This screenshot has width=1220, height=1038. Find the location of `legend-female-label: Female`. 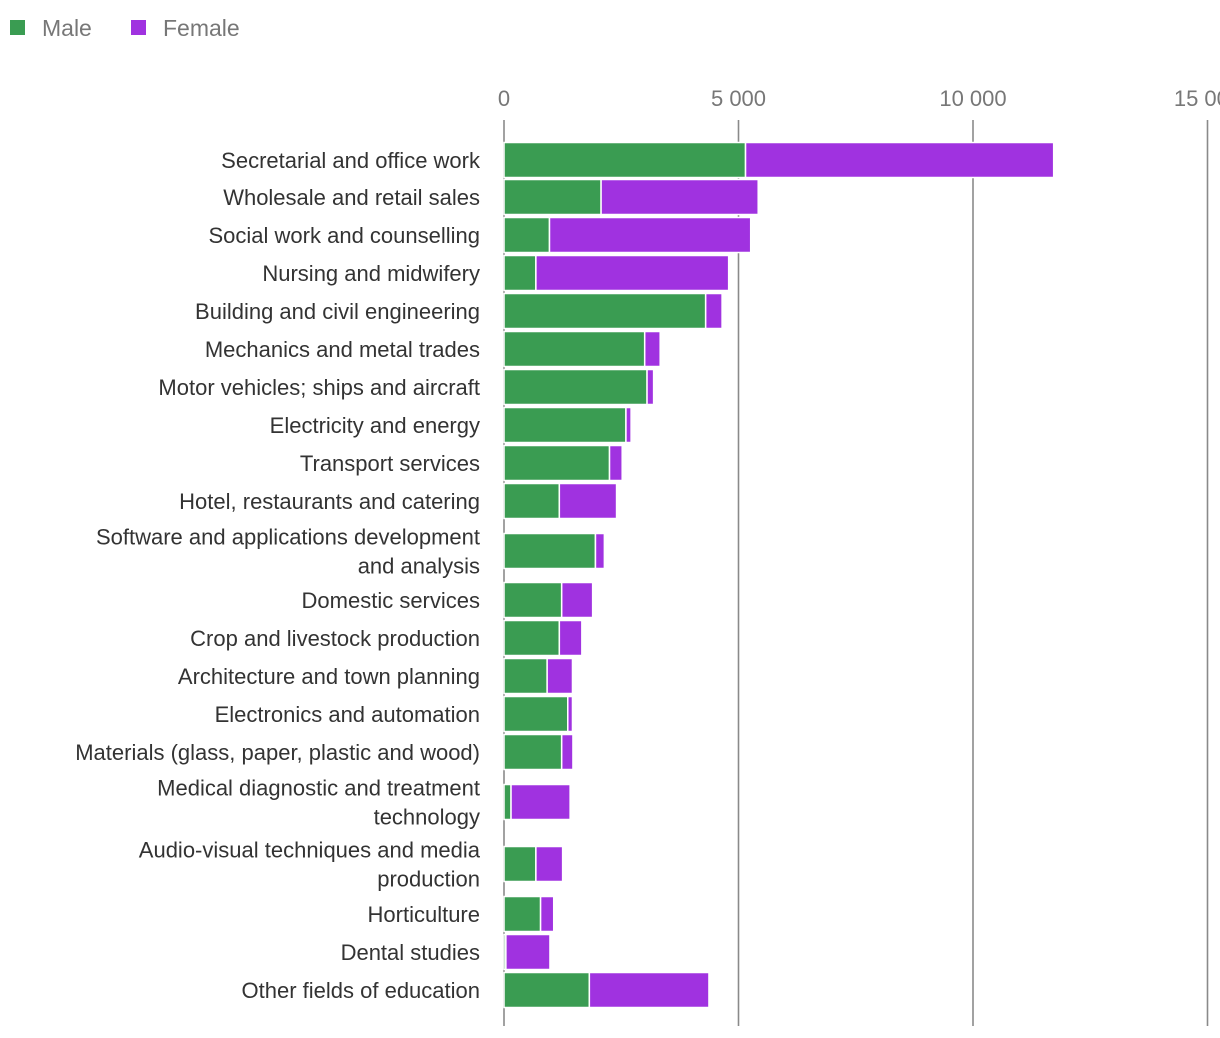

legend-female-label: Female is located at coordinates (201, 28).